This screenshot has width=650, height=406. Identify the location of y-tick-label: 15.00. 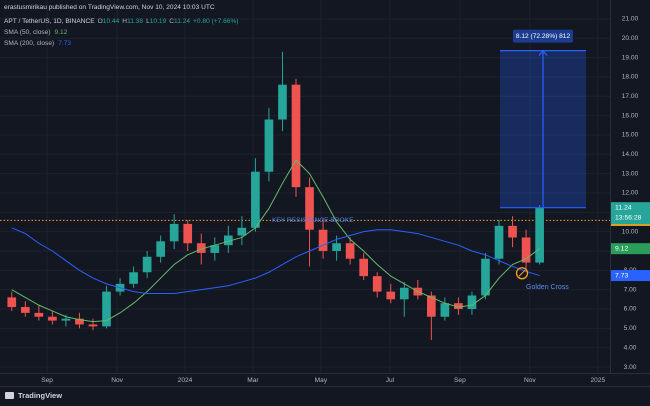
(630, 135).